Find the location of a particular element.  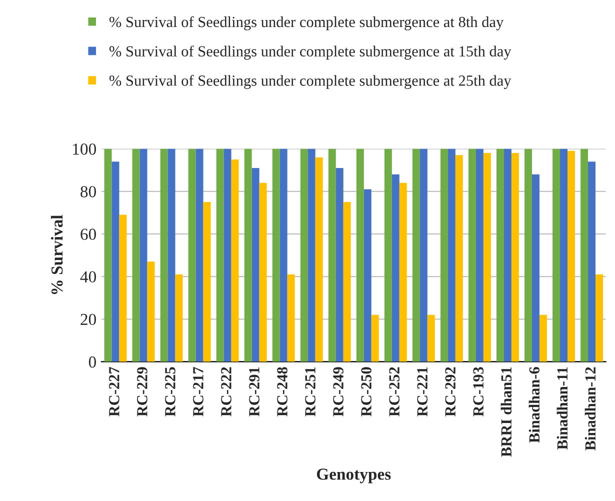

x-tick-label: RC-249 is located at coordinates (338, 391).